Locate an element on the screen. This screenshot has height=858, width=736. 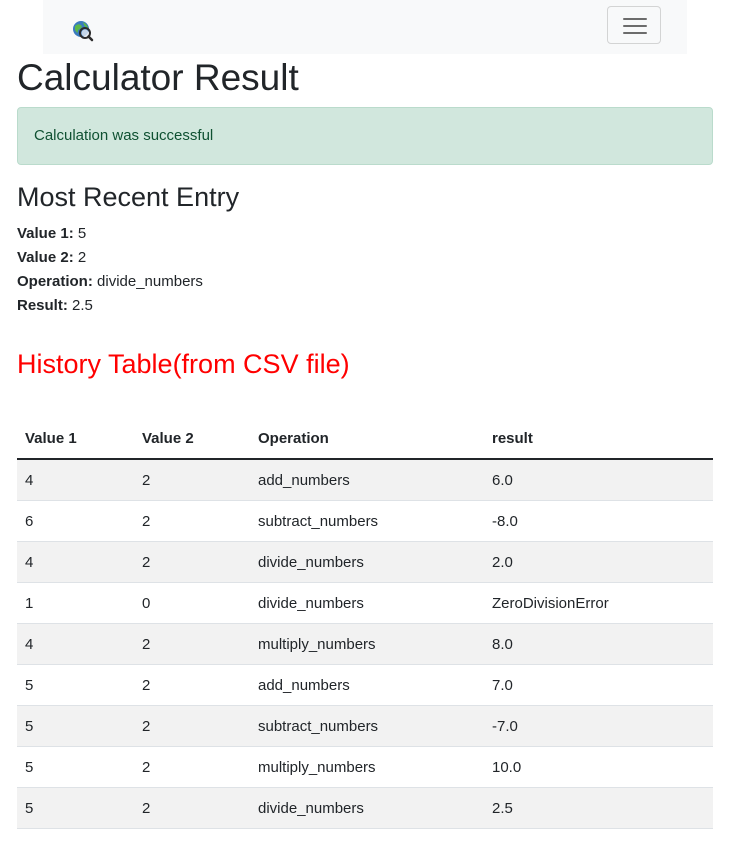
column-header-result: result is located at coordinates (598, 439).